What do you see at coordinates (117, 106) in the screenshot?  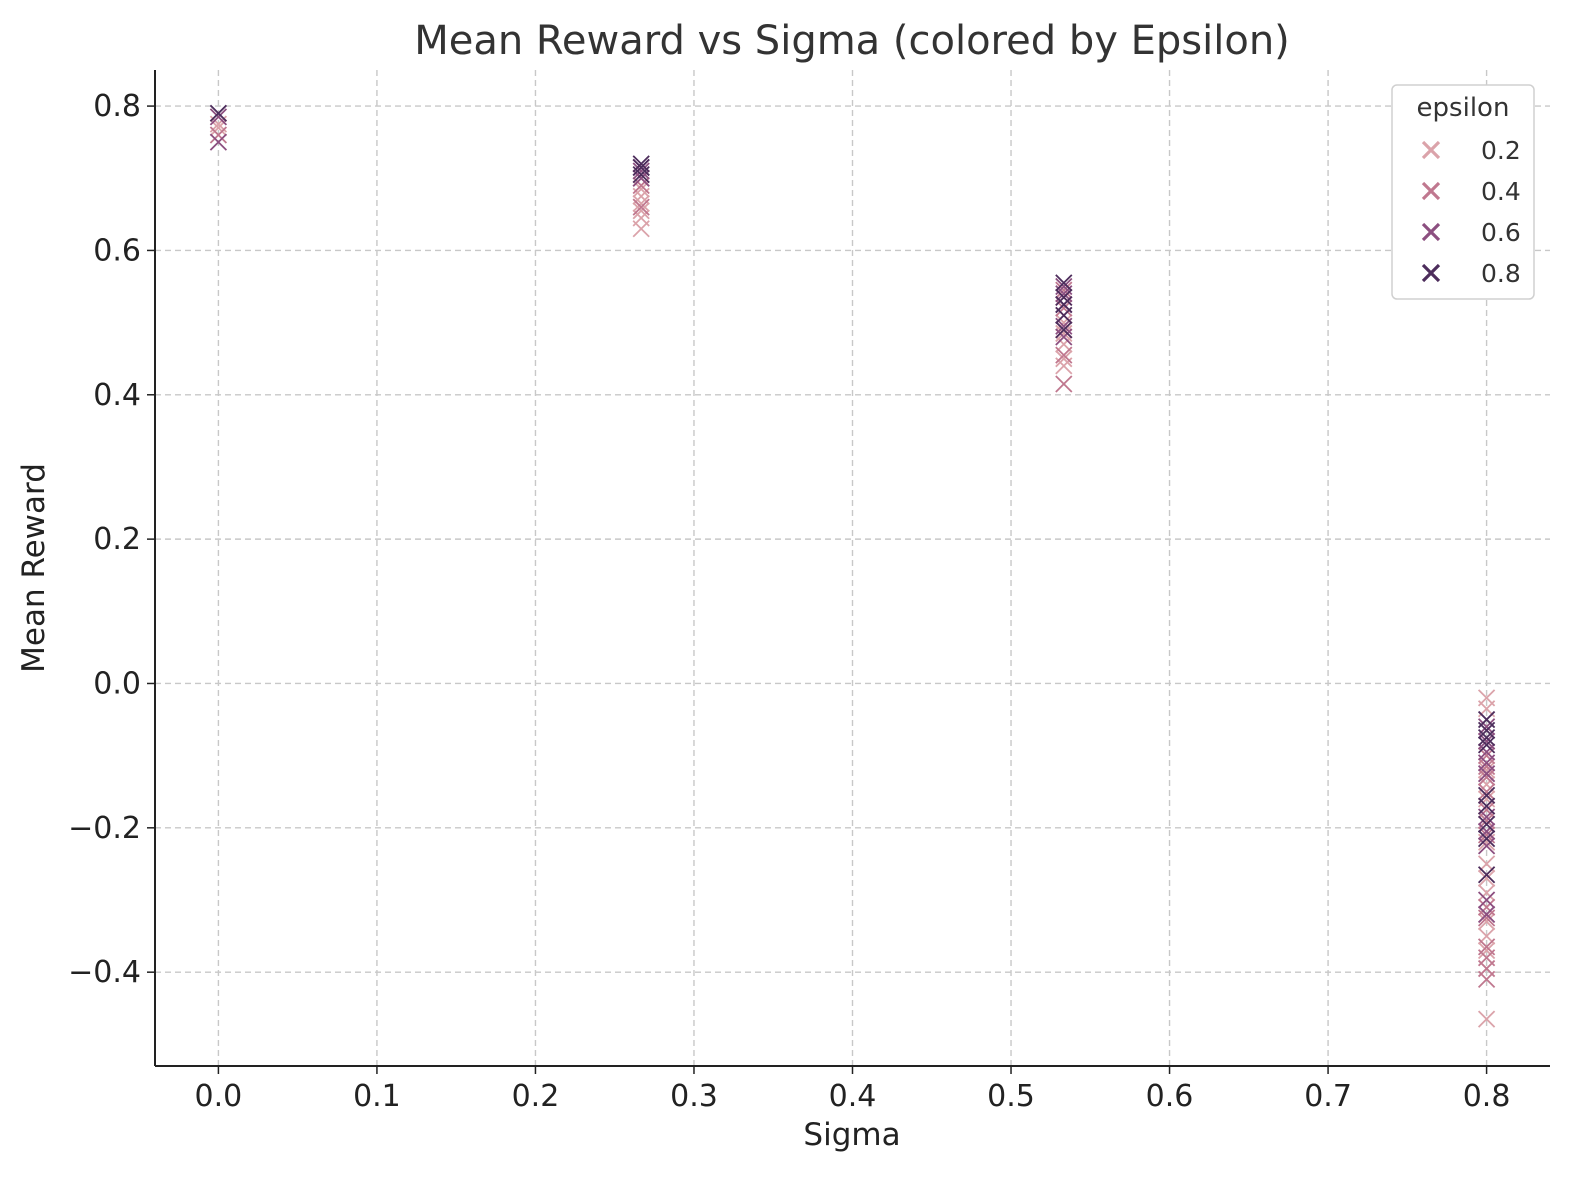 I see `y-tick-label: 0.8` at bounding box center [117, 106].